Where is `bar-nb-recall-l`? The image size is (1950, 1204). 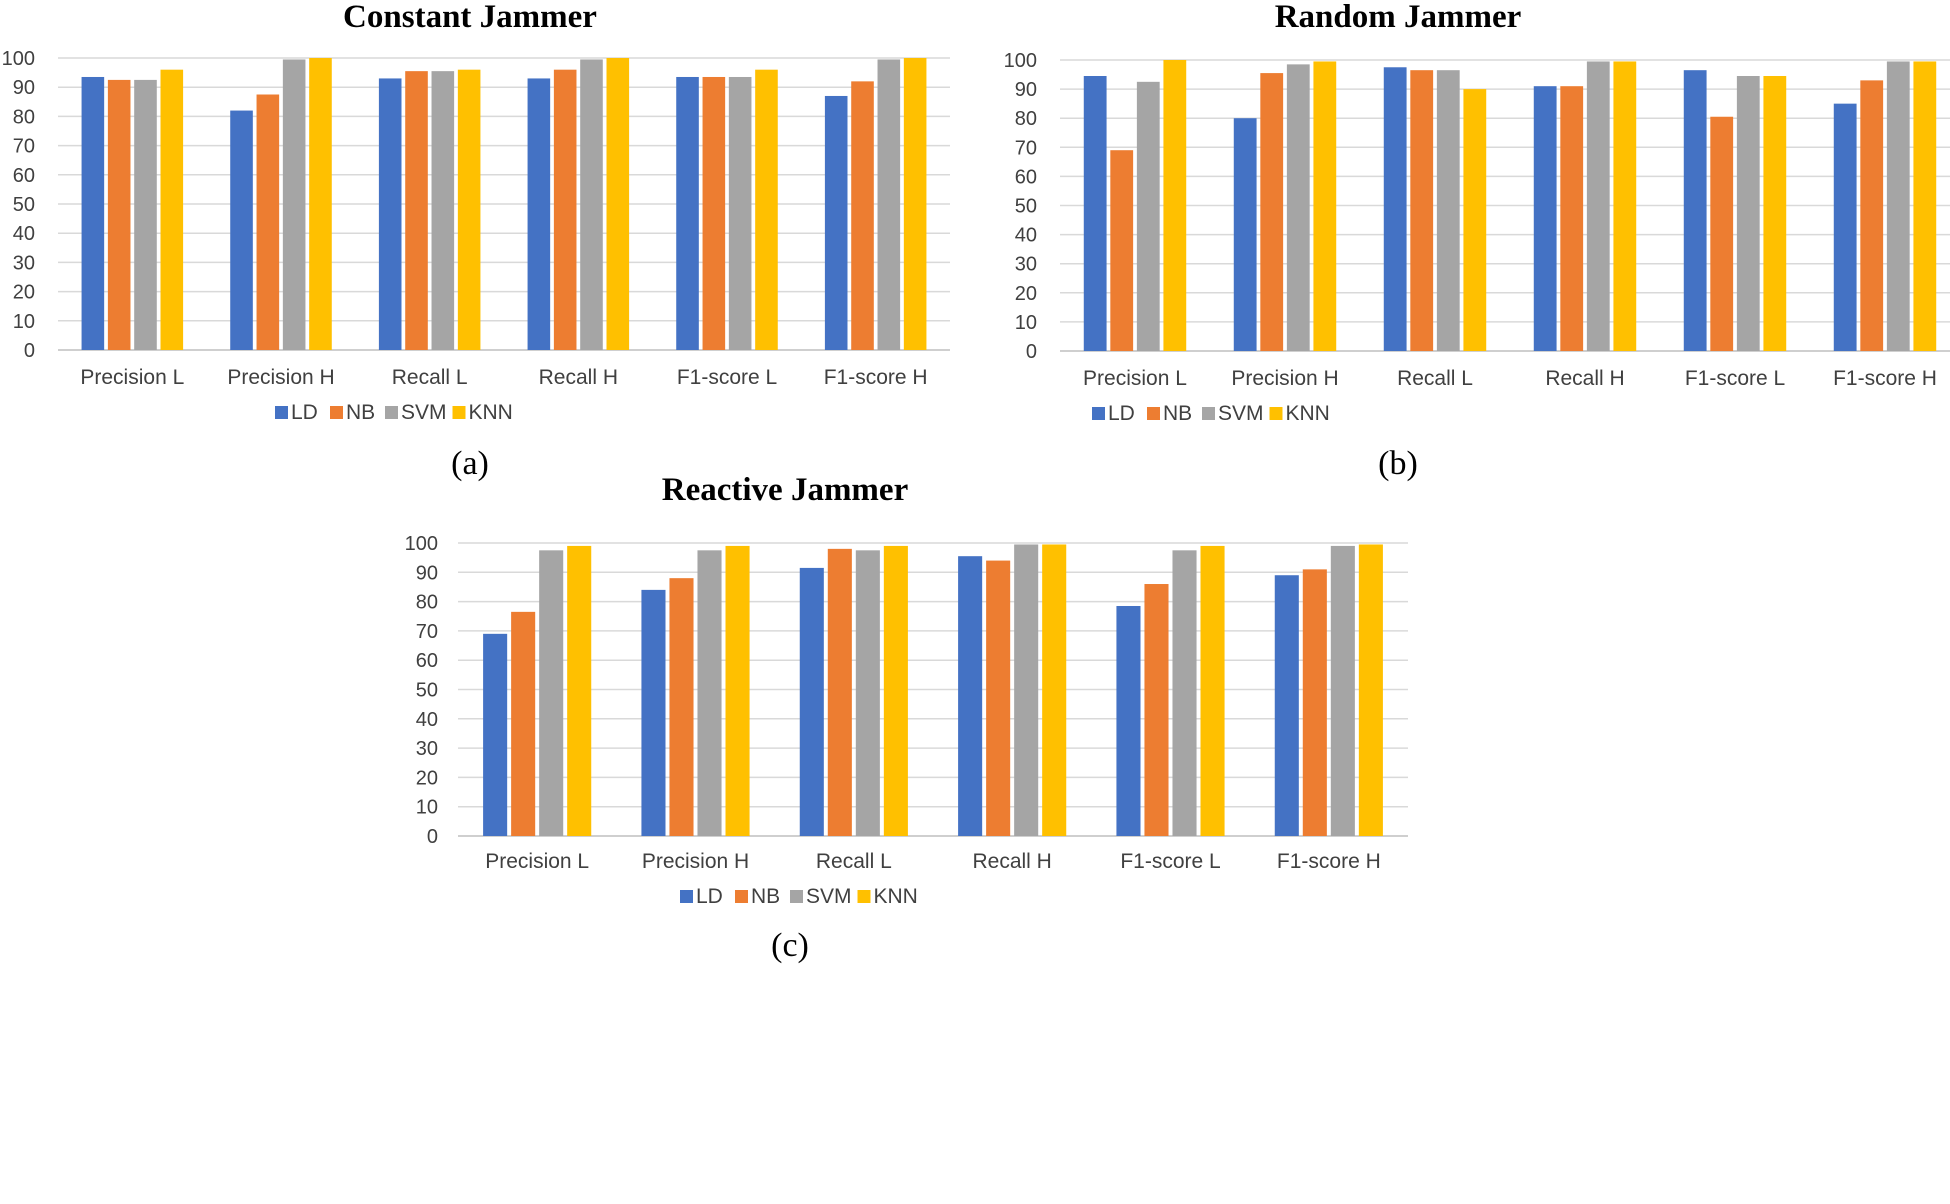 bar-nb-recall-l is located at coordinates (1422, 210).